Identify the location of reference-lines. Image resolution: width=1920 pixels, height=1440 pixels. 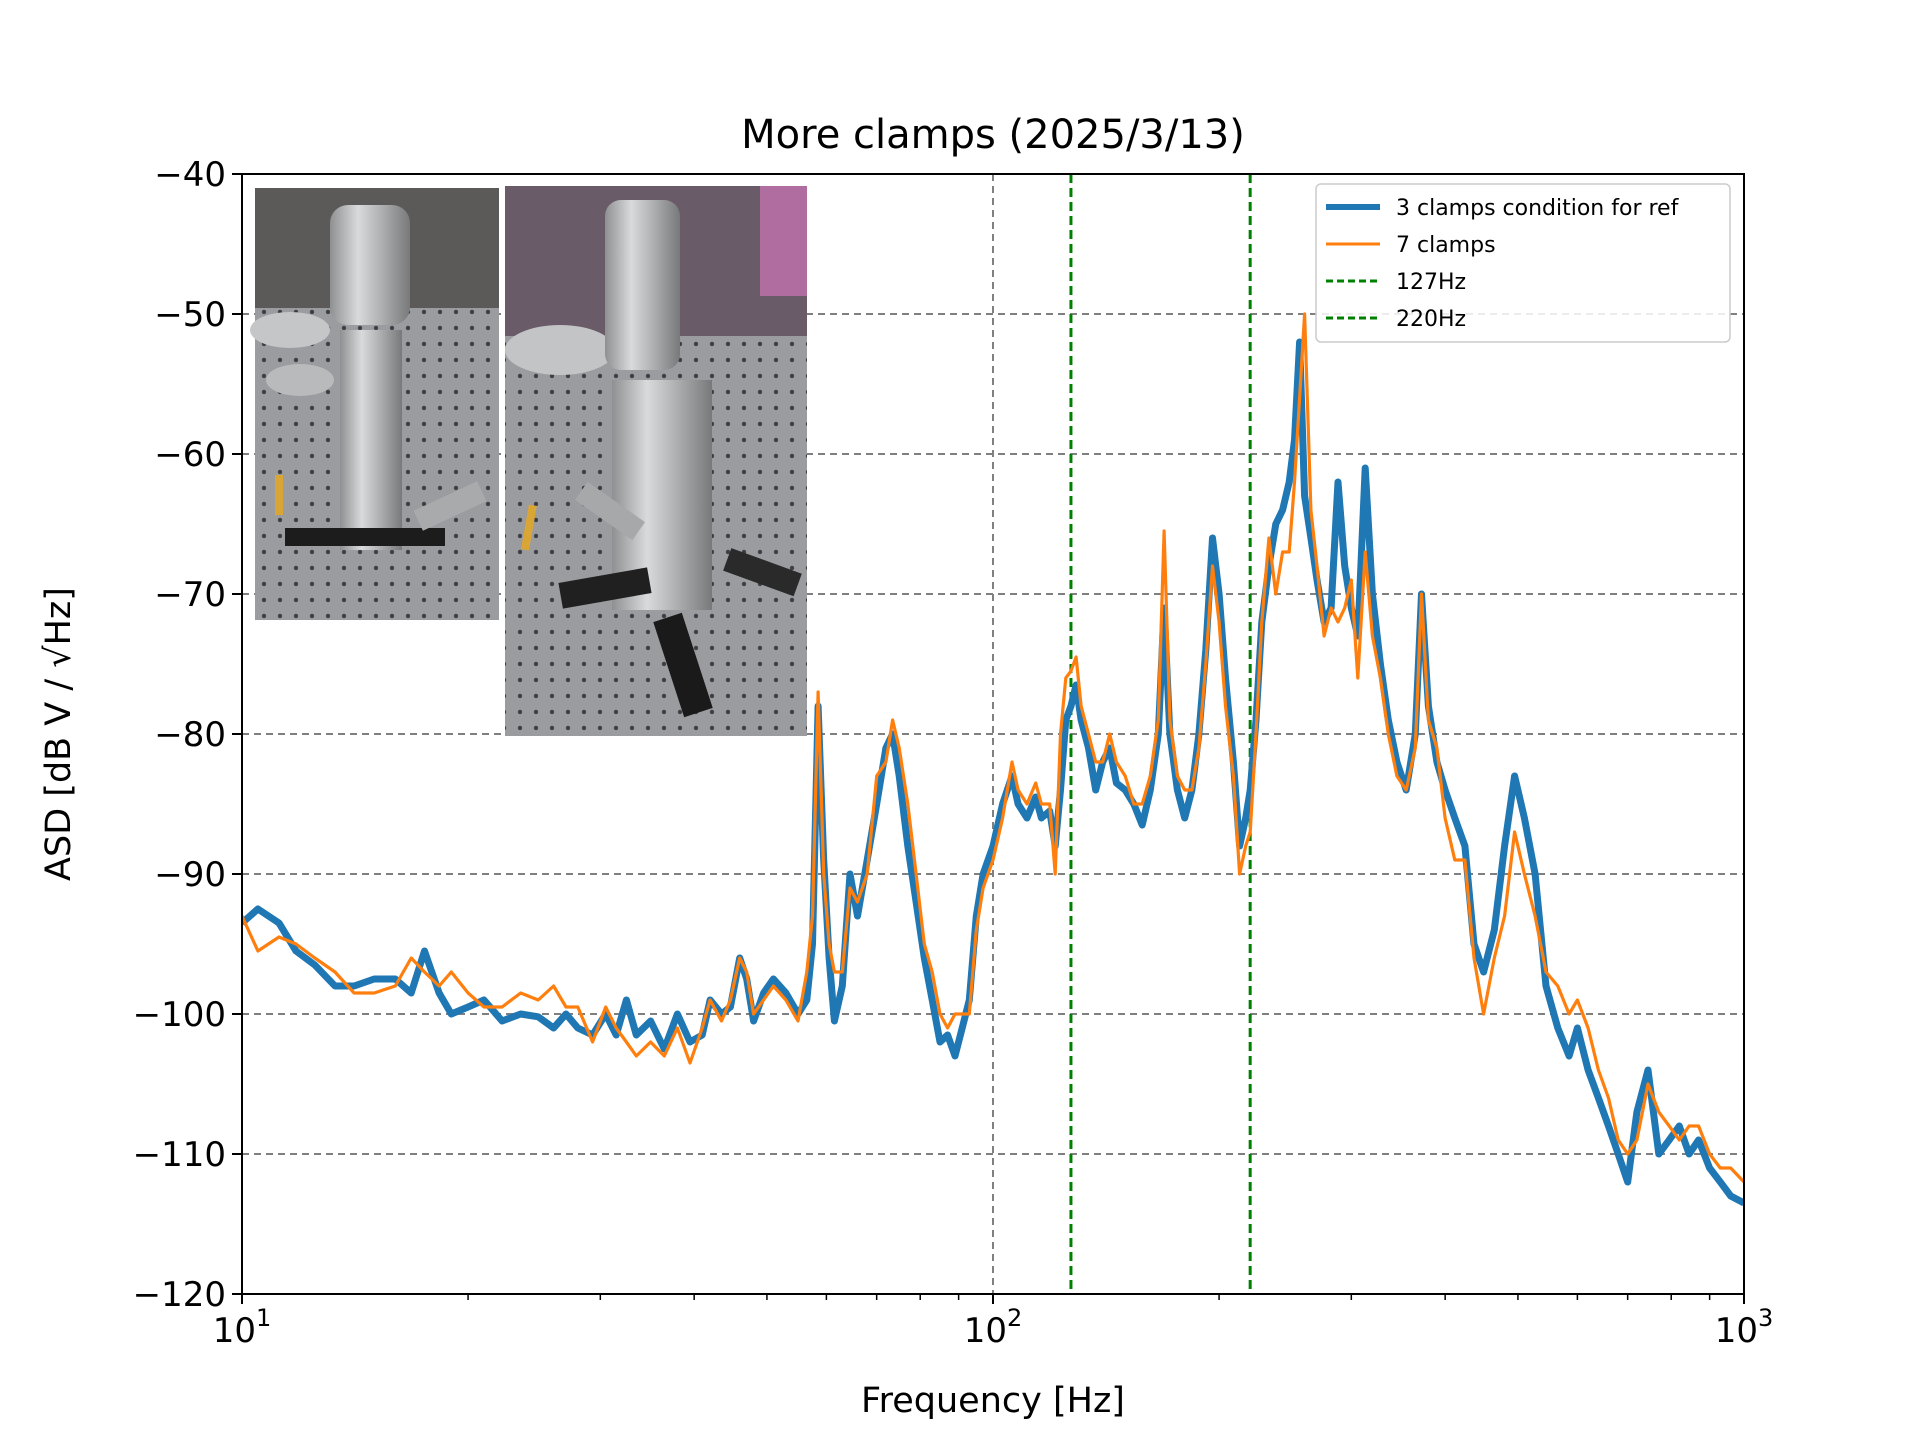
(1160, 734).